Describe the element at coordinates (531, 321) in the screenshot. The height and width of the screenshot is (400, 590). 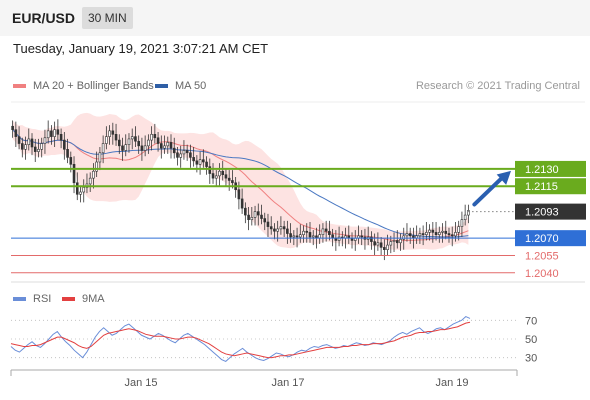
I see `rsi-tick-label: 70` at that location.